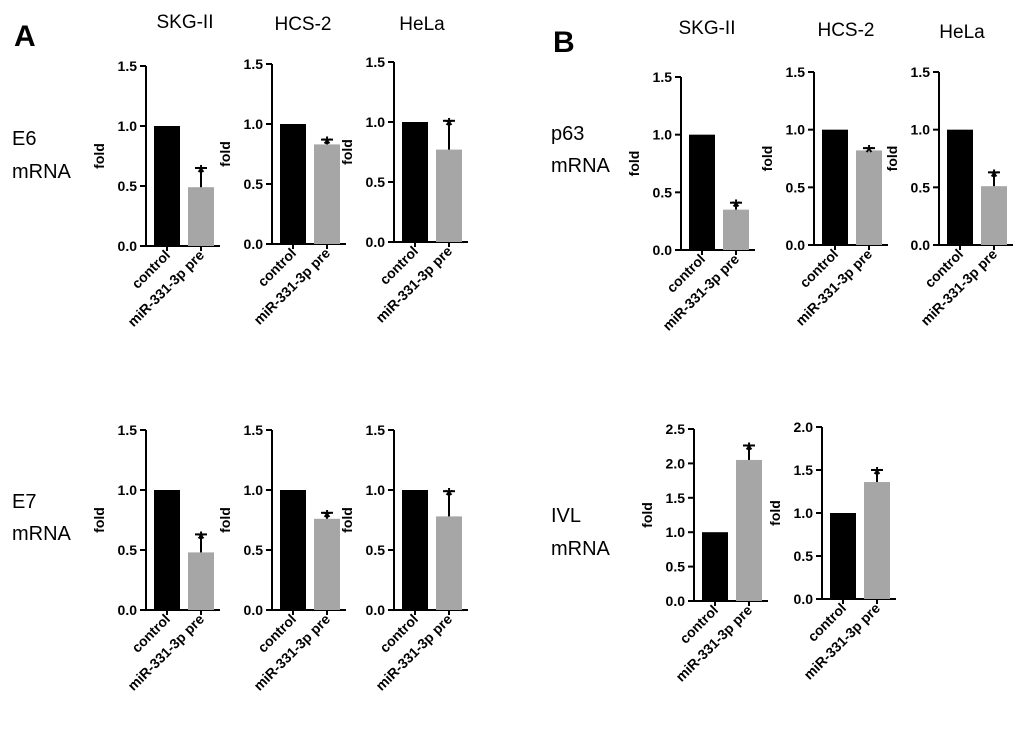  I want to click on column-title-b-hcs-2: HCS-2, so click(845, 30).